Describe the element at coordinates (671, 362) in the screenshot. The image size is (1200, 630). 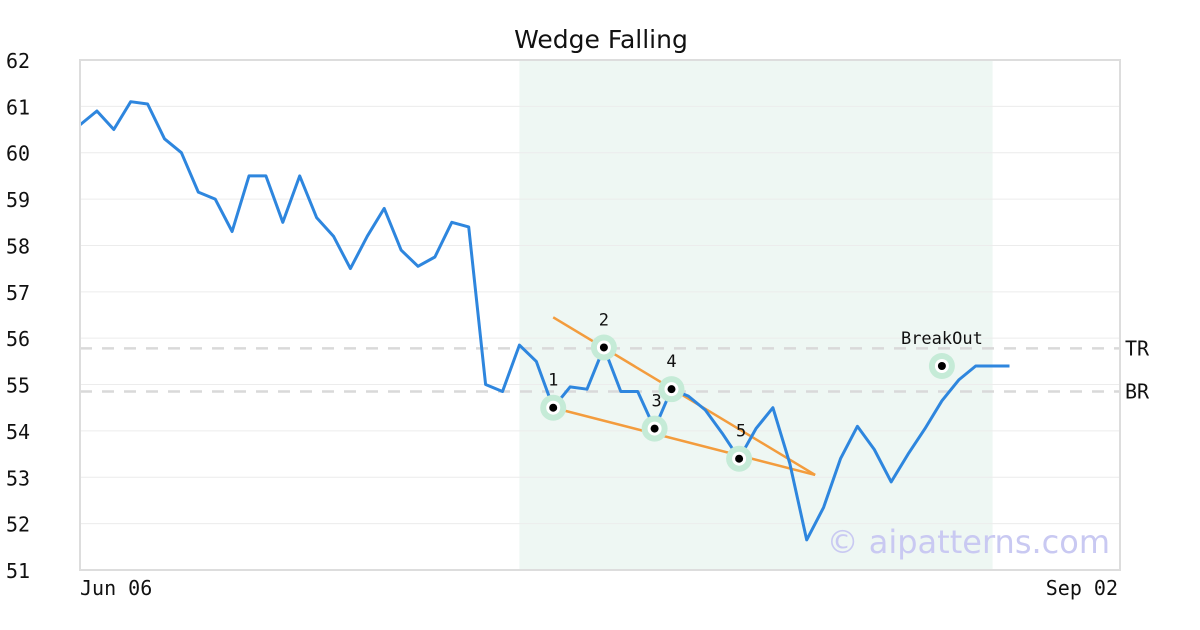
I see `pattern-point-4-label: 4` at that location.